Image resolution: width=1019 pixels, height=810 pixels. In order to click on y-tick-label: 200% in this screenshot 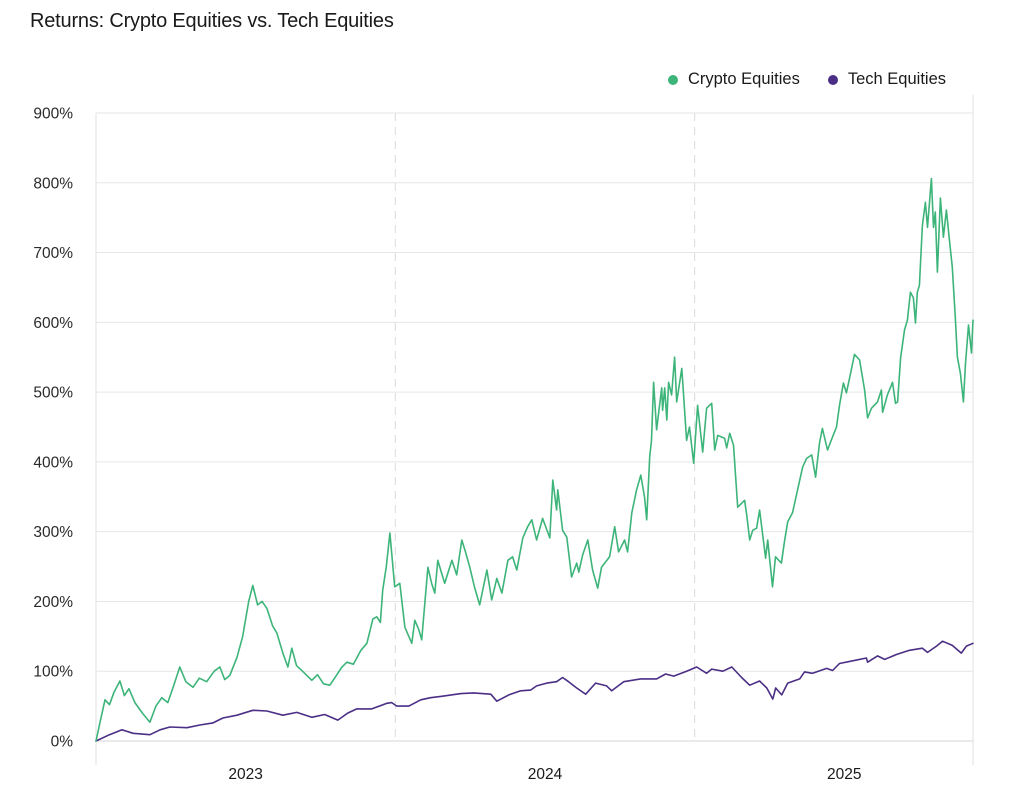, I will do `click(53, 602)`.